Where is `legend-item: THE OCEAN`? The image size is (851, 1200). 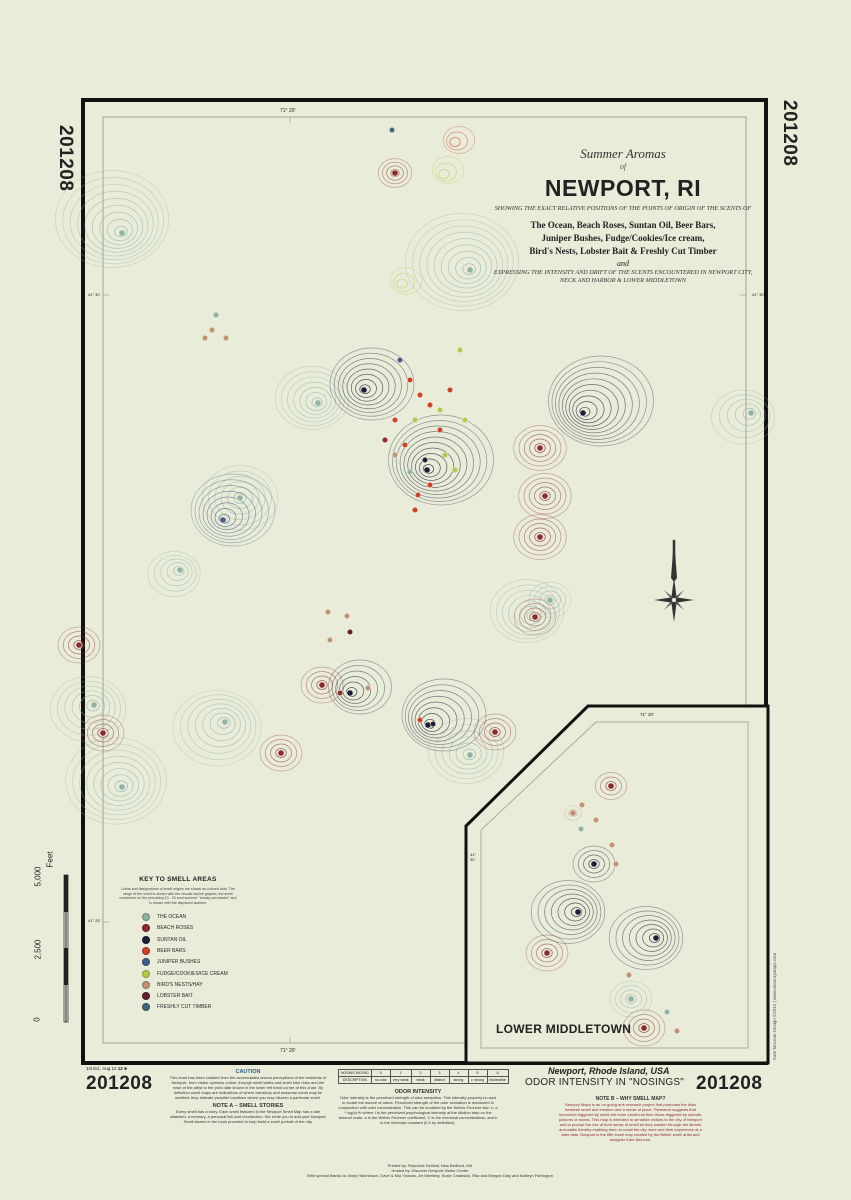 legend-item: THE OCEAN is located at coordinates (178, 916).